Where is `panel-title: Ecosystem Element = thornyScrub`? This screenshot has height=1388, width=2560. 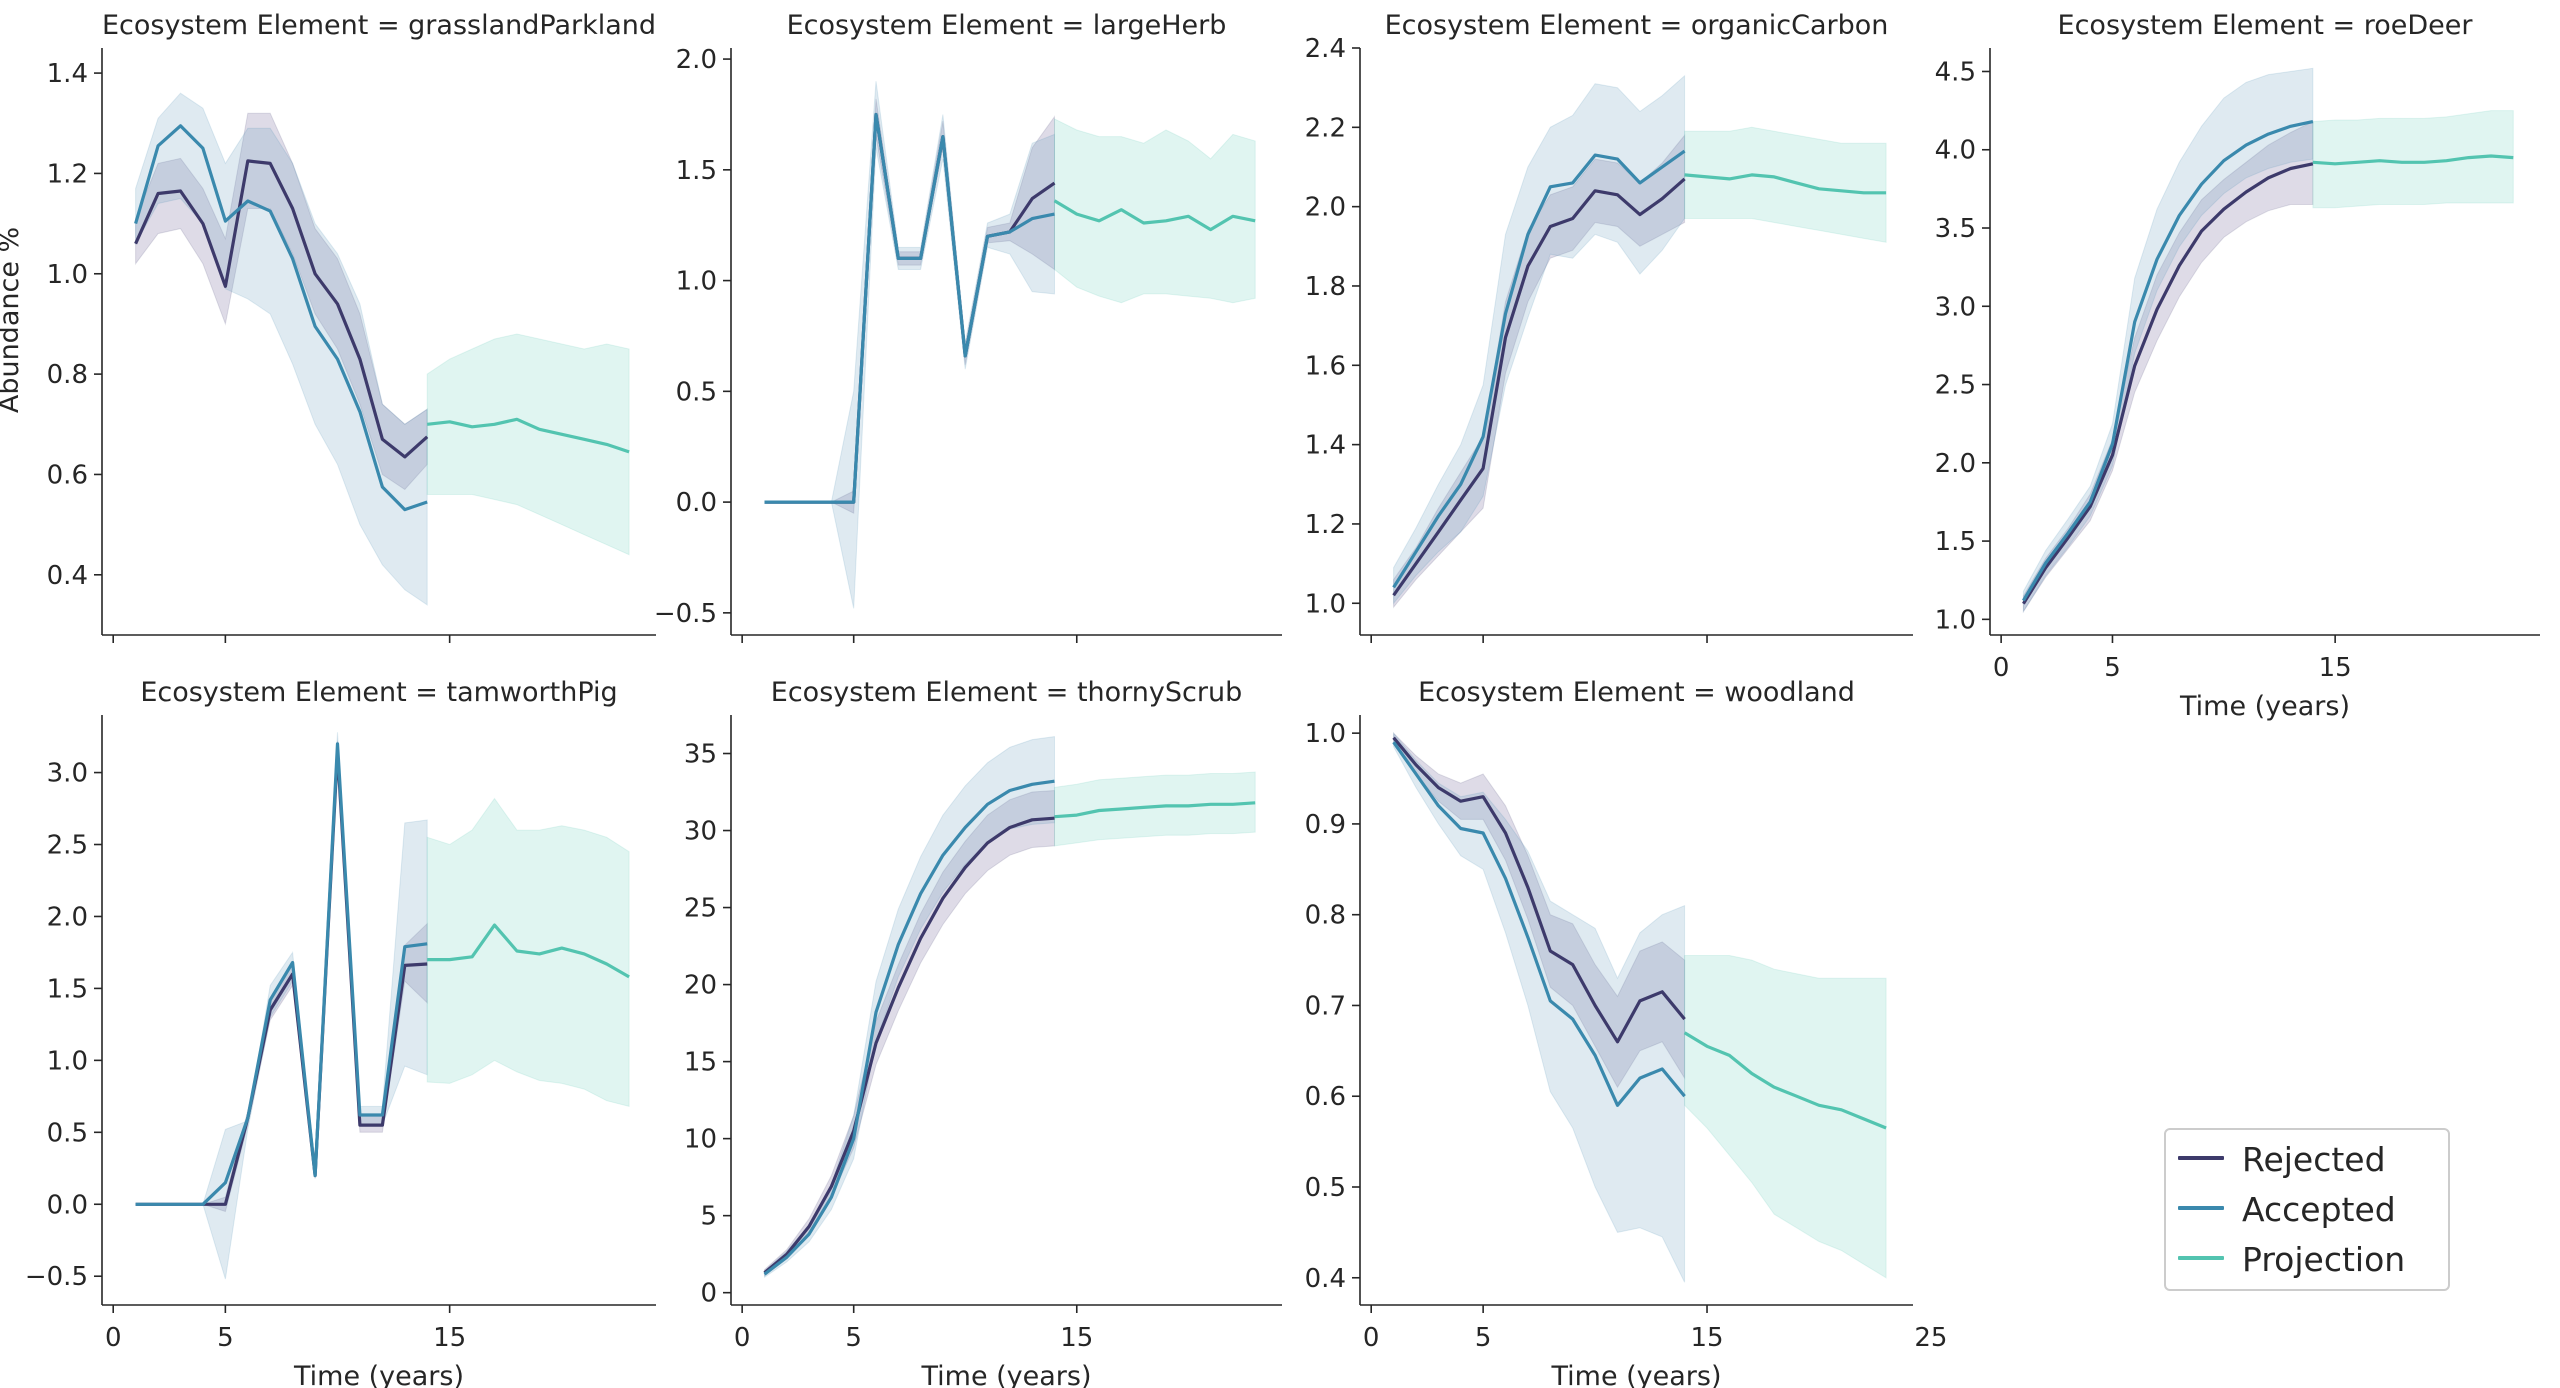 panel-title: Ecosystem Element = thornyScrub is located at coordinates (1006, 692).